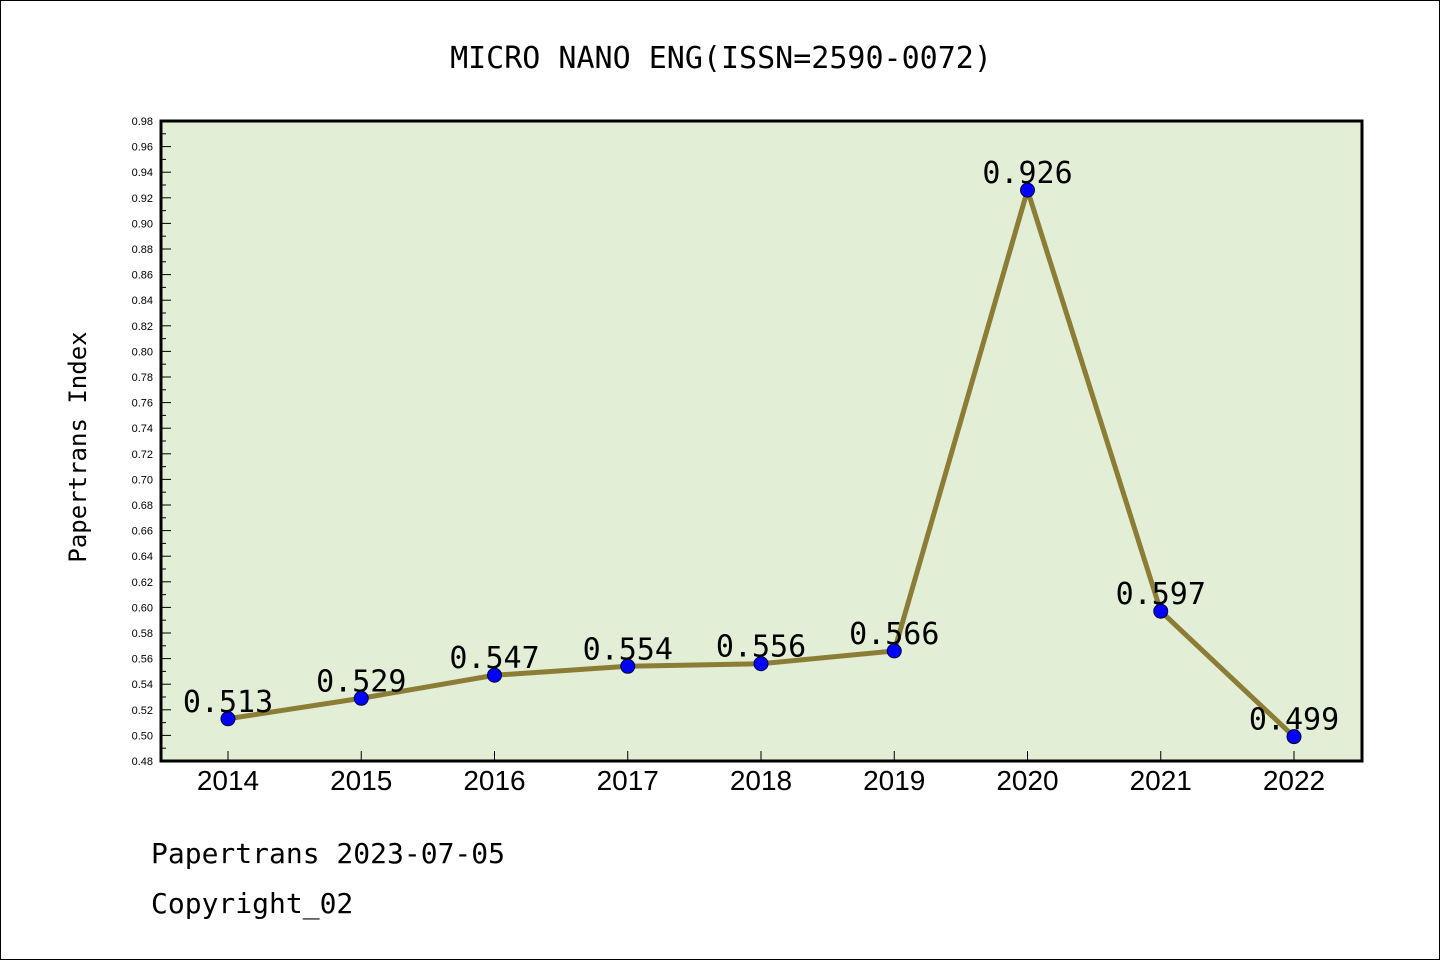 This screenshot has width=1440, height=961. Describe the element at coordinates (142, 608) in the screenshot. I see `y-tick-label: 0.60` at that location.